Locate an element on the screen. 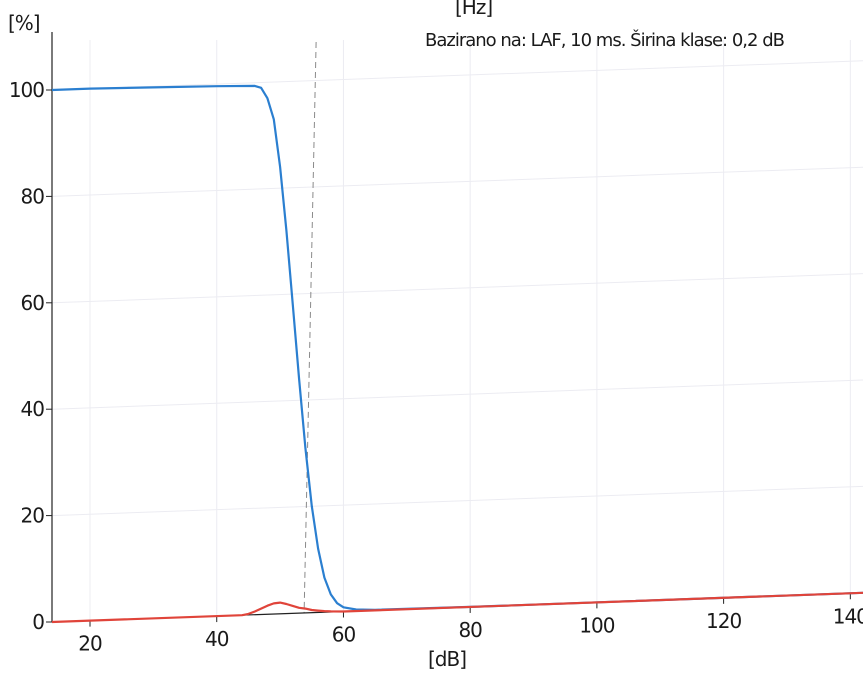  y-axis-unit: [%] is located at coordinates (24, 23).